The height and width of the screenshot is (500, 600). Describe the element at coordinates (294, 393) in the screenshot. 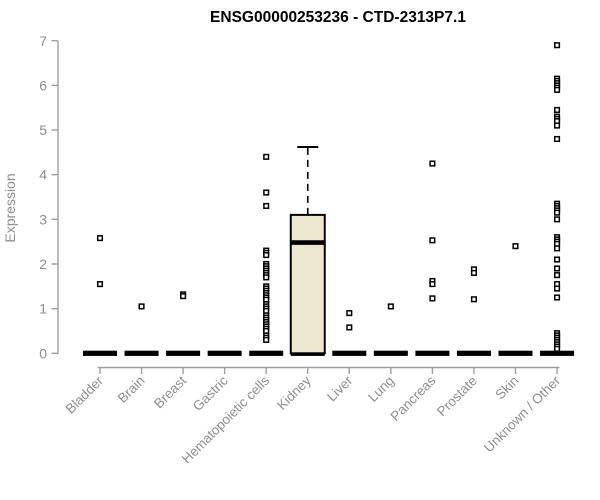

I see `x-tick-label: Kidney` at that location.